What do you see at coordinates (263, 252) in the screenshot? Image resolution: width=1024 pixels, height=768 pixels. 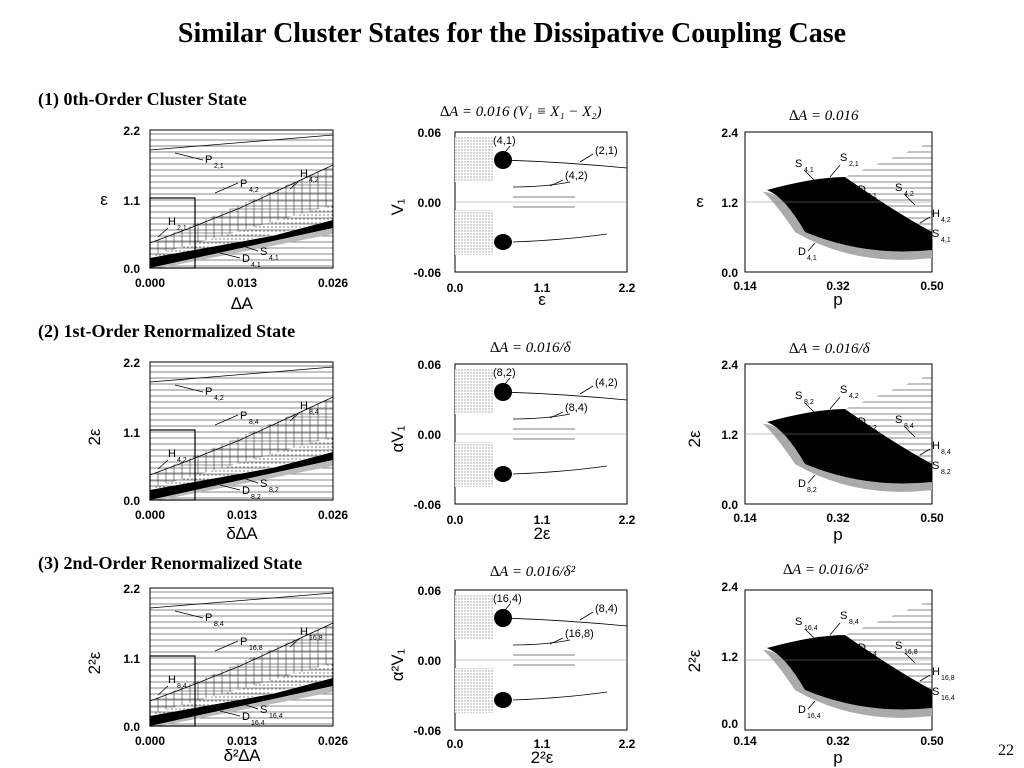 I see `region-label-s: S` at bounding box center [263, 252].